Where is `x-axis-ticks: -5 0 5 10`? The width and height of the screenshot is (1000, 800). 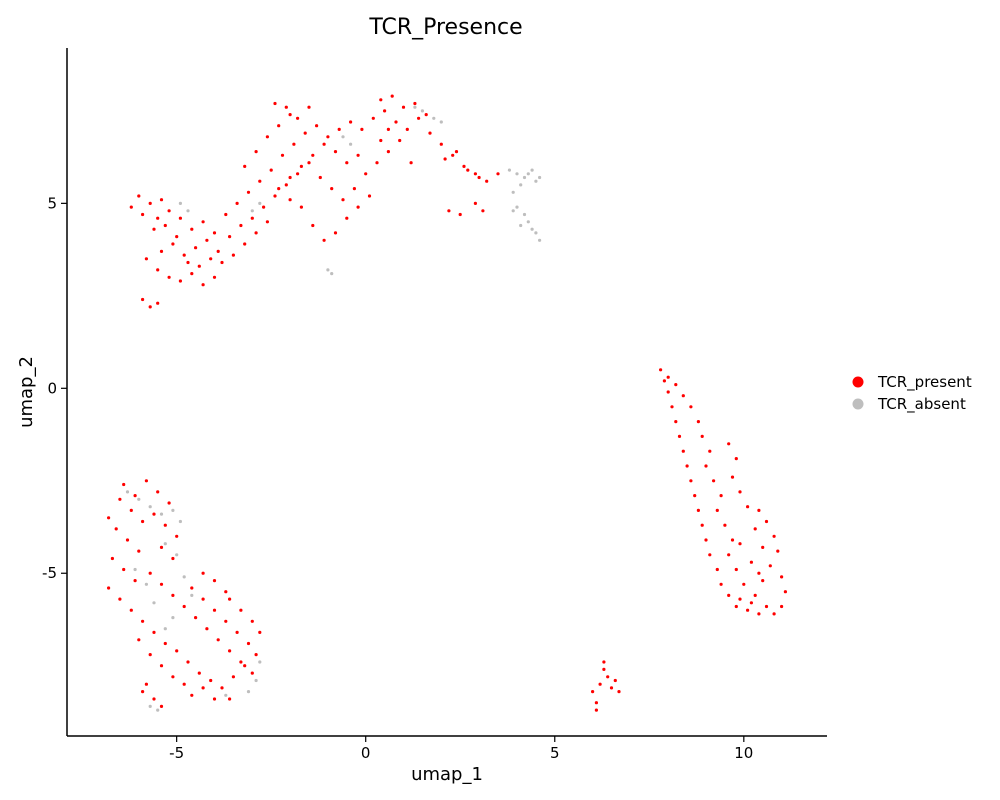 x-axis-ticks: -5 0 5 10 is located at coordinates (461, 749).